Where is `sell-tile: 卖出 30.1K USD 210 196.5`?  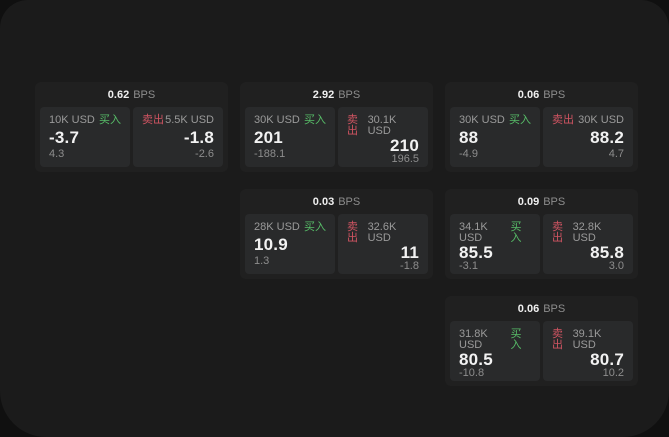
sell-tile: 卖出 30.1K USD 210 196.5 is located at coordinates (383, 137).